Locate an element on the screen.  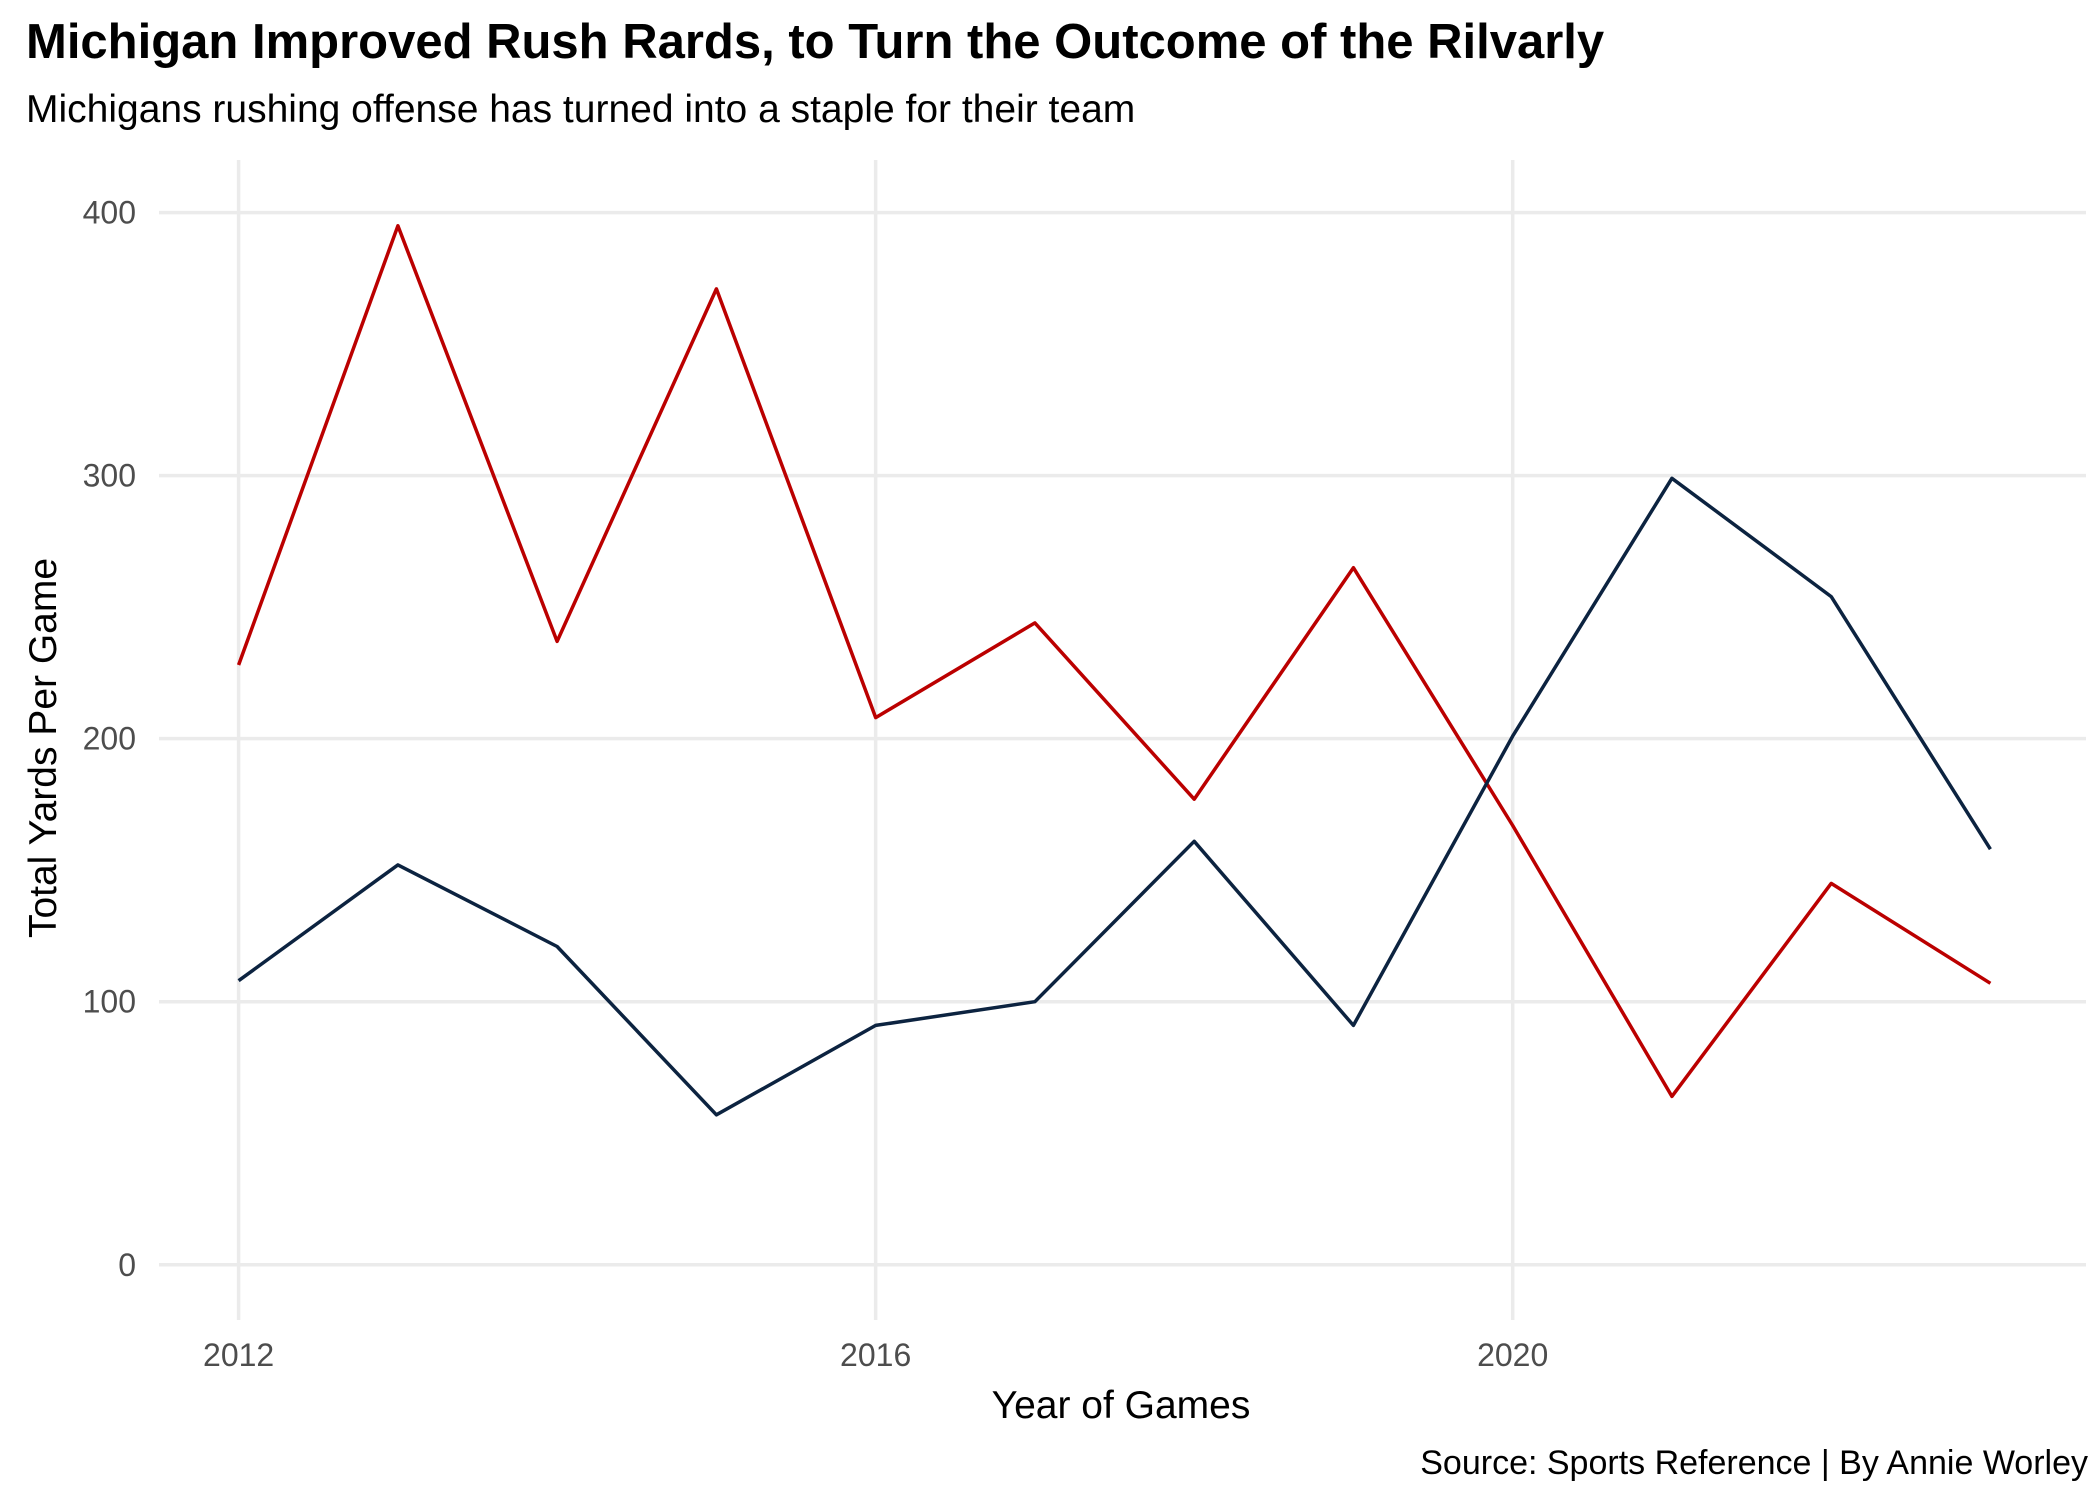
y-tick-label-300: 300 is located at coordinates (109, 476).